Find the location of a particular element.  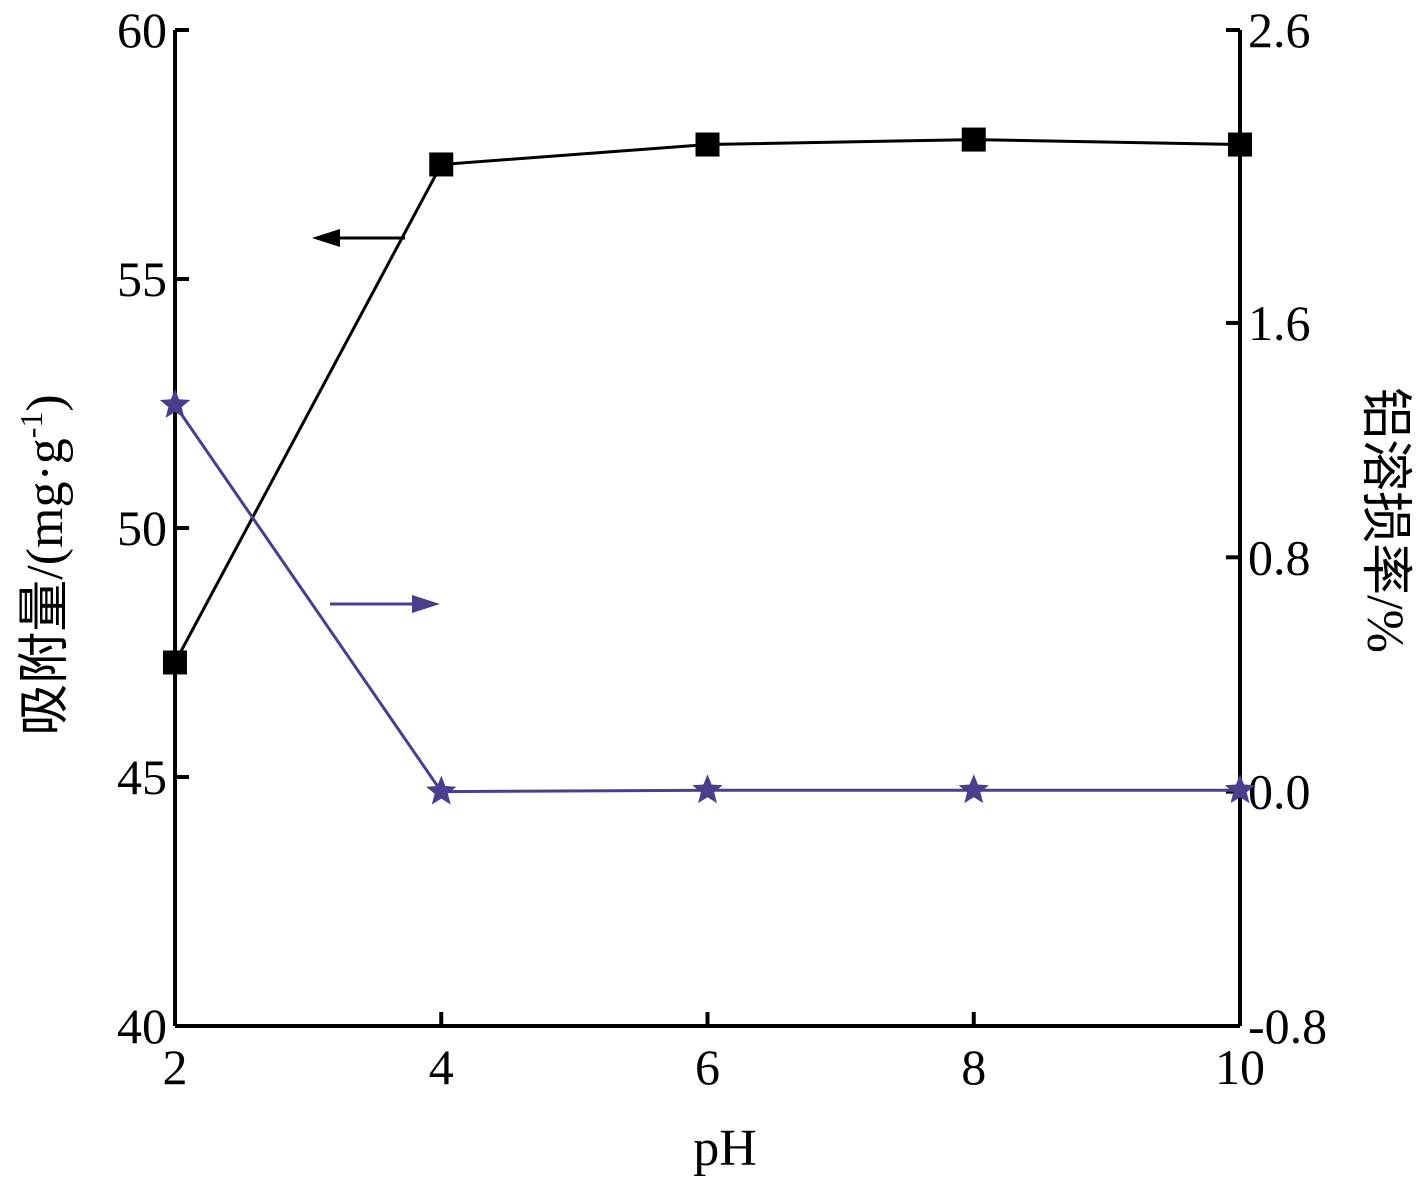

left-y-tick-label: 55 is located at coordinates (142, 279).